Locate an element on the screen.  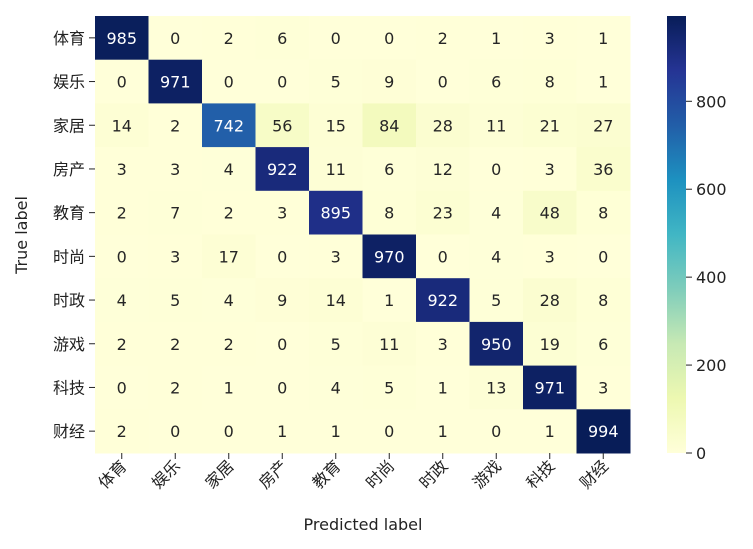
cell-value-label: 11 is located at coordinates (389, 344).